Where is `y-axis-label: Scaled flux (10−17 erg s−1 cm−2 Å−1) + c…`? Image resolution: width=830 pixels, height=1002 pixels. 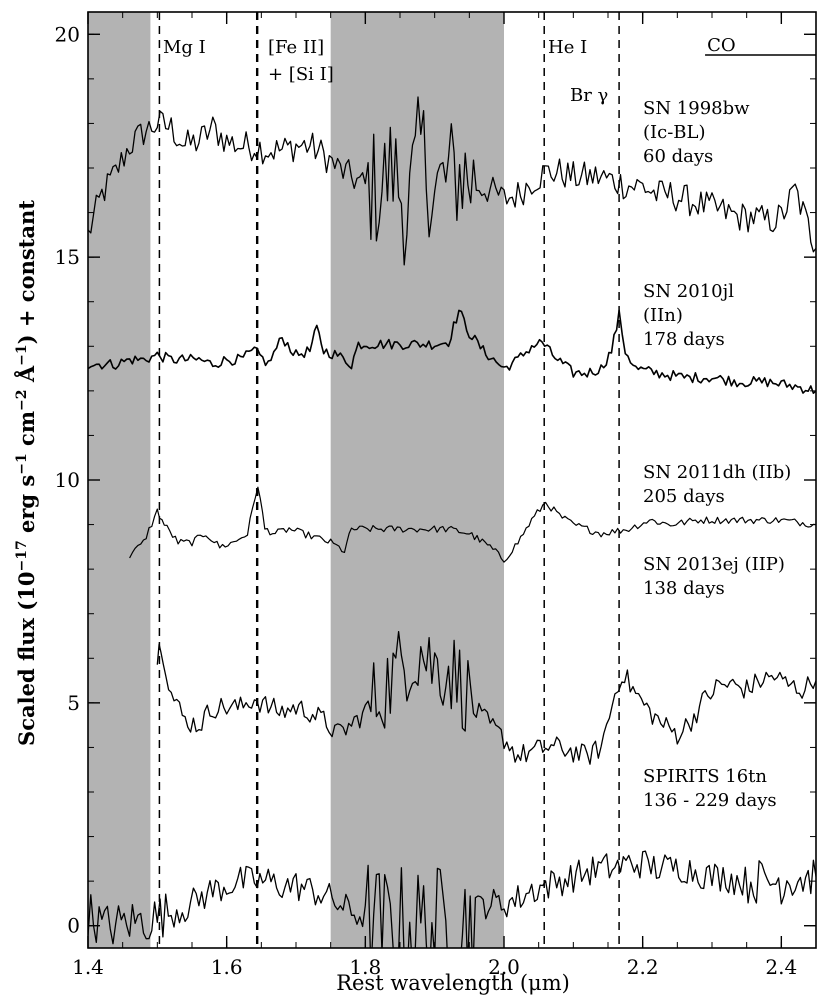
y-axis-label: Scaled flux (10−17 erg s−1 cm−2 Å−1) + c… is located at coordinates (26, 473).